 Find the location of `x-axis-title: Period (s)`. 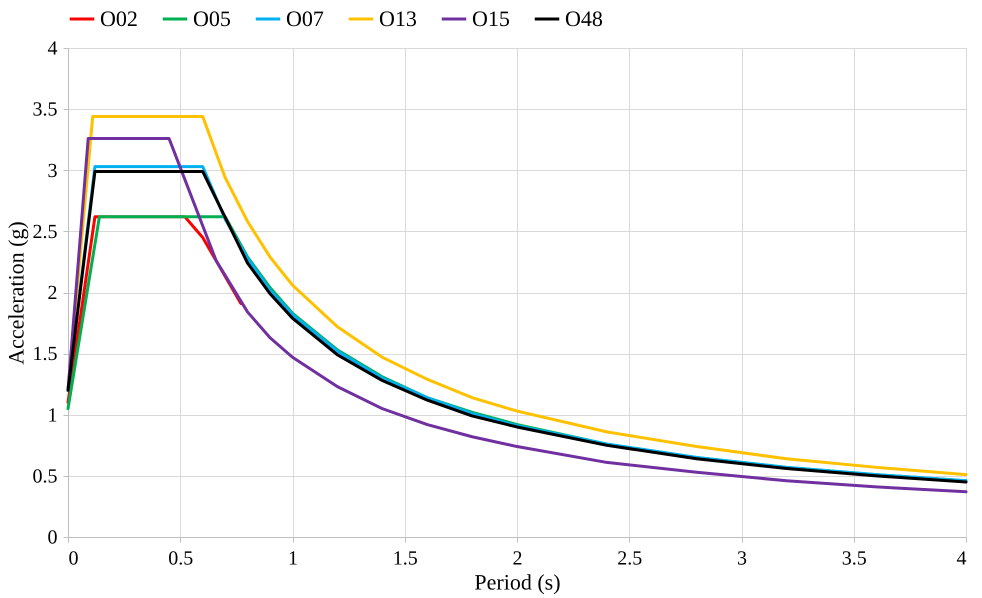

x-axis-title: Period (s) is located at coordinates (517, 582).